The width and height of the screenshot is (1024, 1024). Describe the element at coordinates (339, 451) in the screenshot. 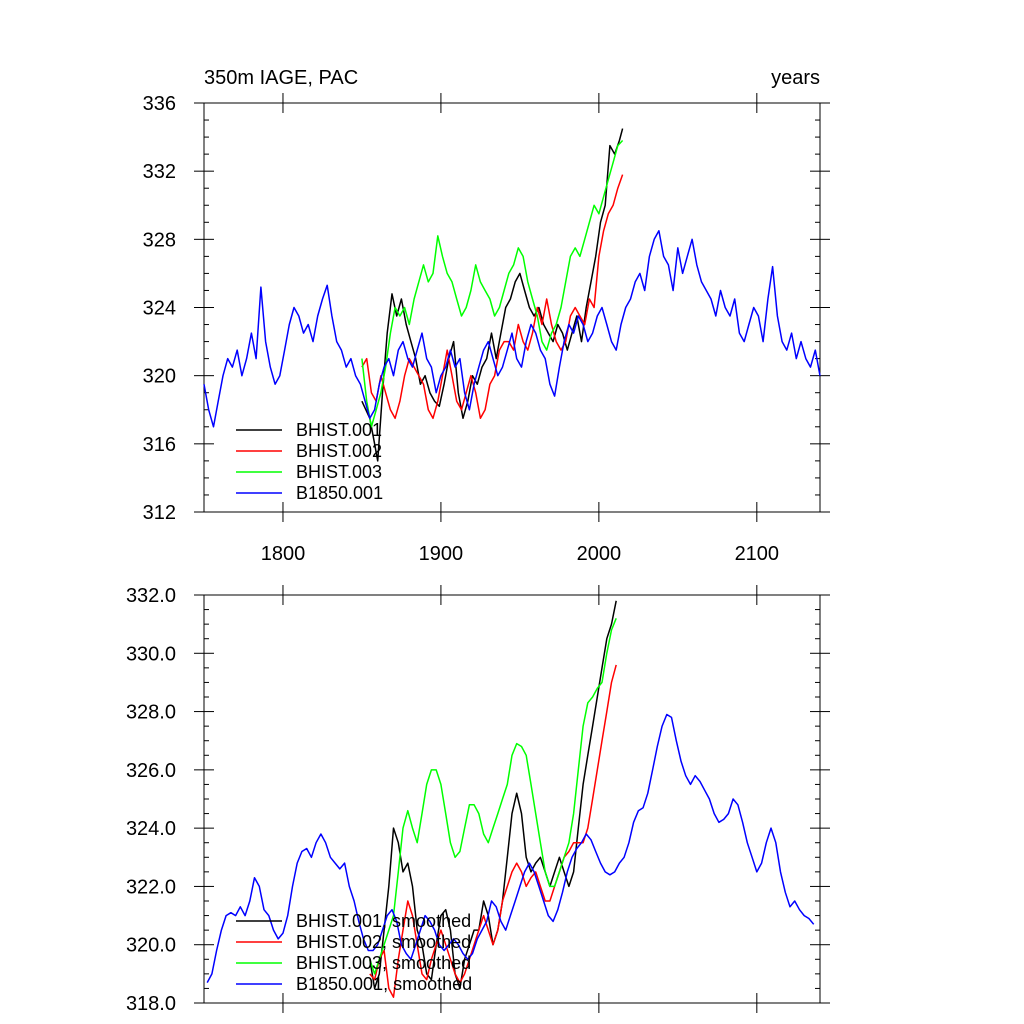

I see `legend-label: BHIST.002` at that location.